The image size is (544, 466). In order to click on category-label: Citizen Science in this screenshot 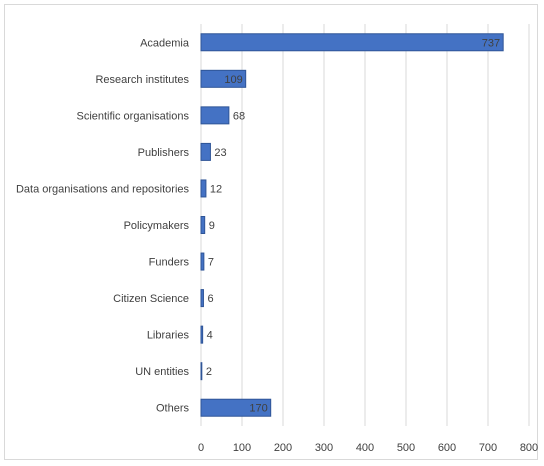, I will do `click(151, 299)`.